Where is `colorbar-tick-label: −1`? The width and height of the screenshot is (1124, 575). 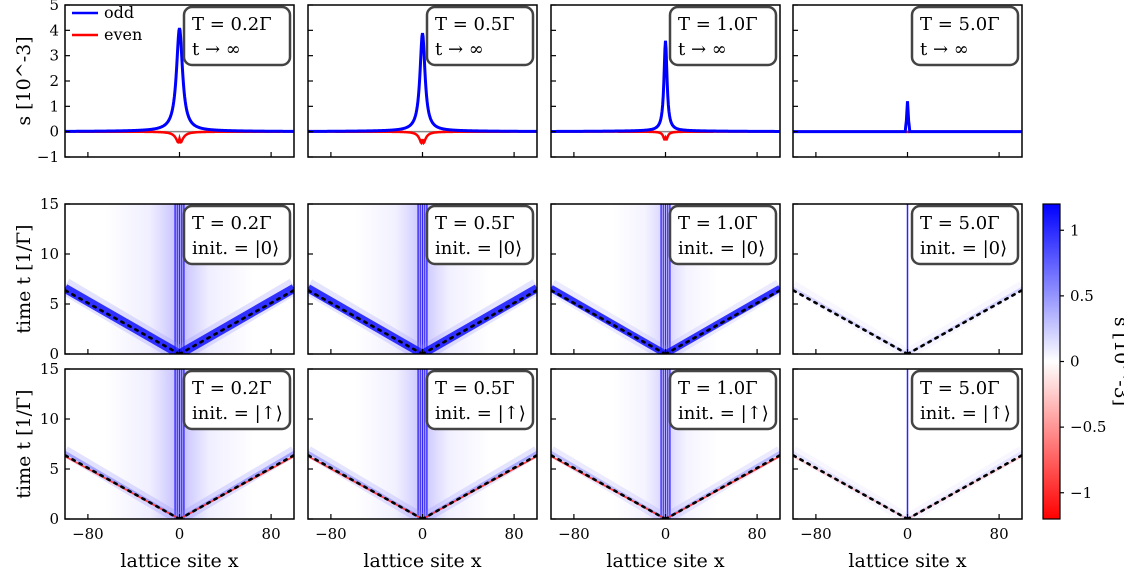
colorbar-tick-label: −1 is located at coordinates (1081, 493).